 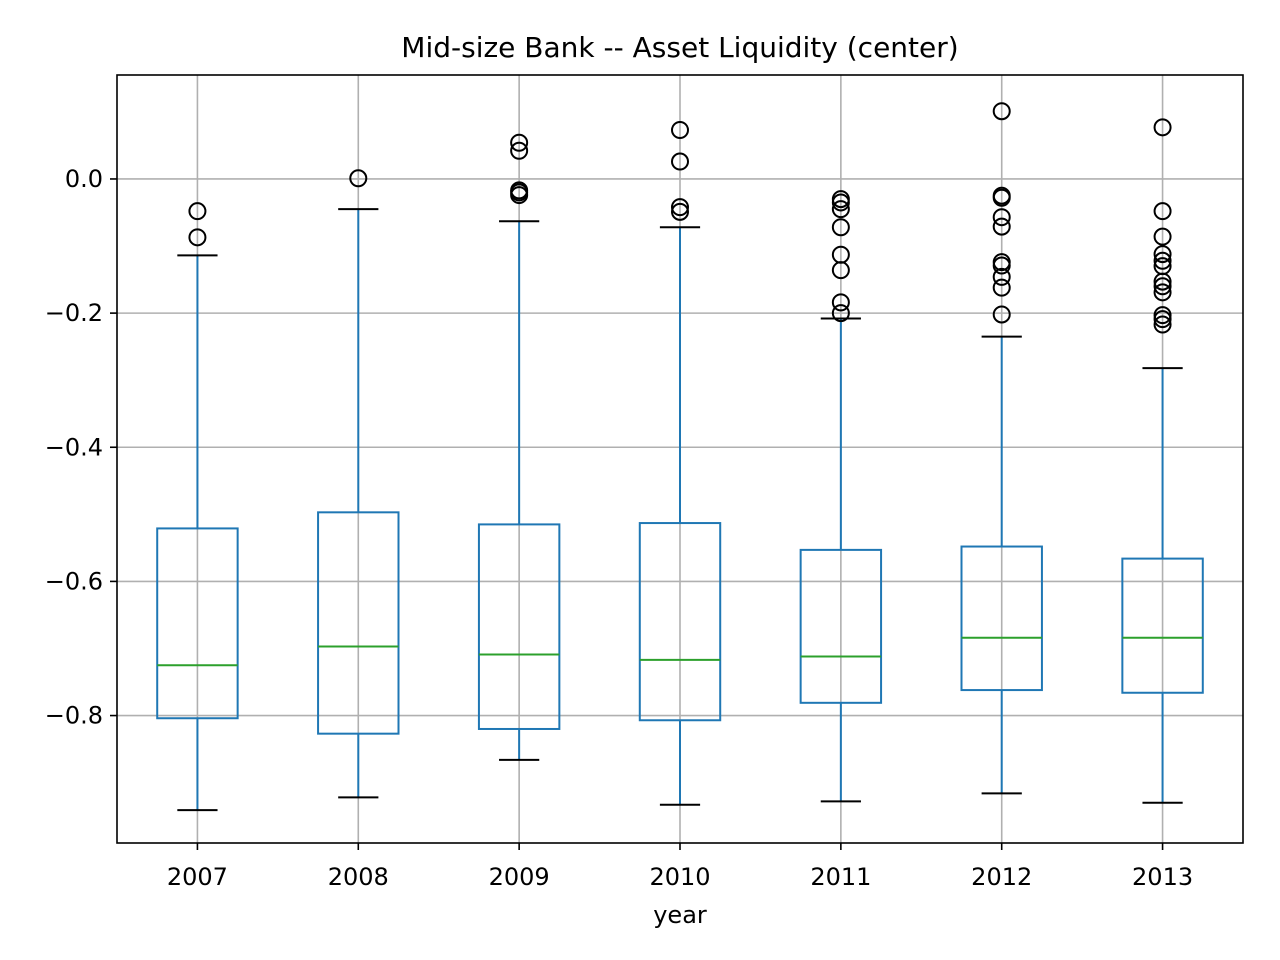 What do you see at coordinates (840, 877) in the screenshot?
I see `x-tick-label: 2011` at bounding box center [840, 877].